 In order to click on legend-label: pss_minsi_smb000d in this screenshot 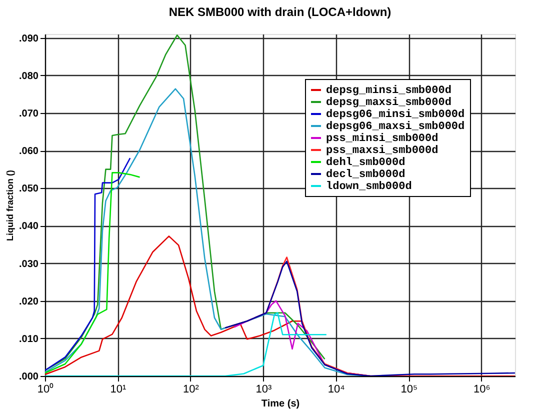, I will do `click(382, 139)`.